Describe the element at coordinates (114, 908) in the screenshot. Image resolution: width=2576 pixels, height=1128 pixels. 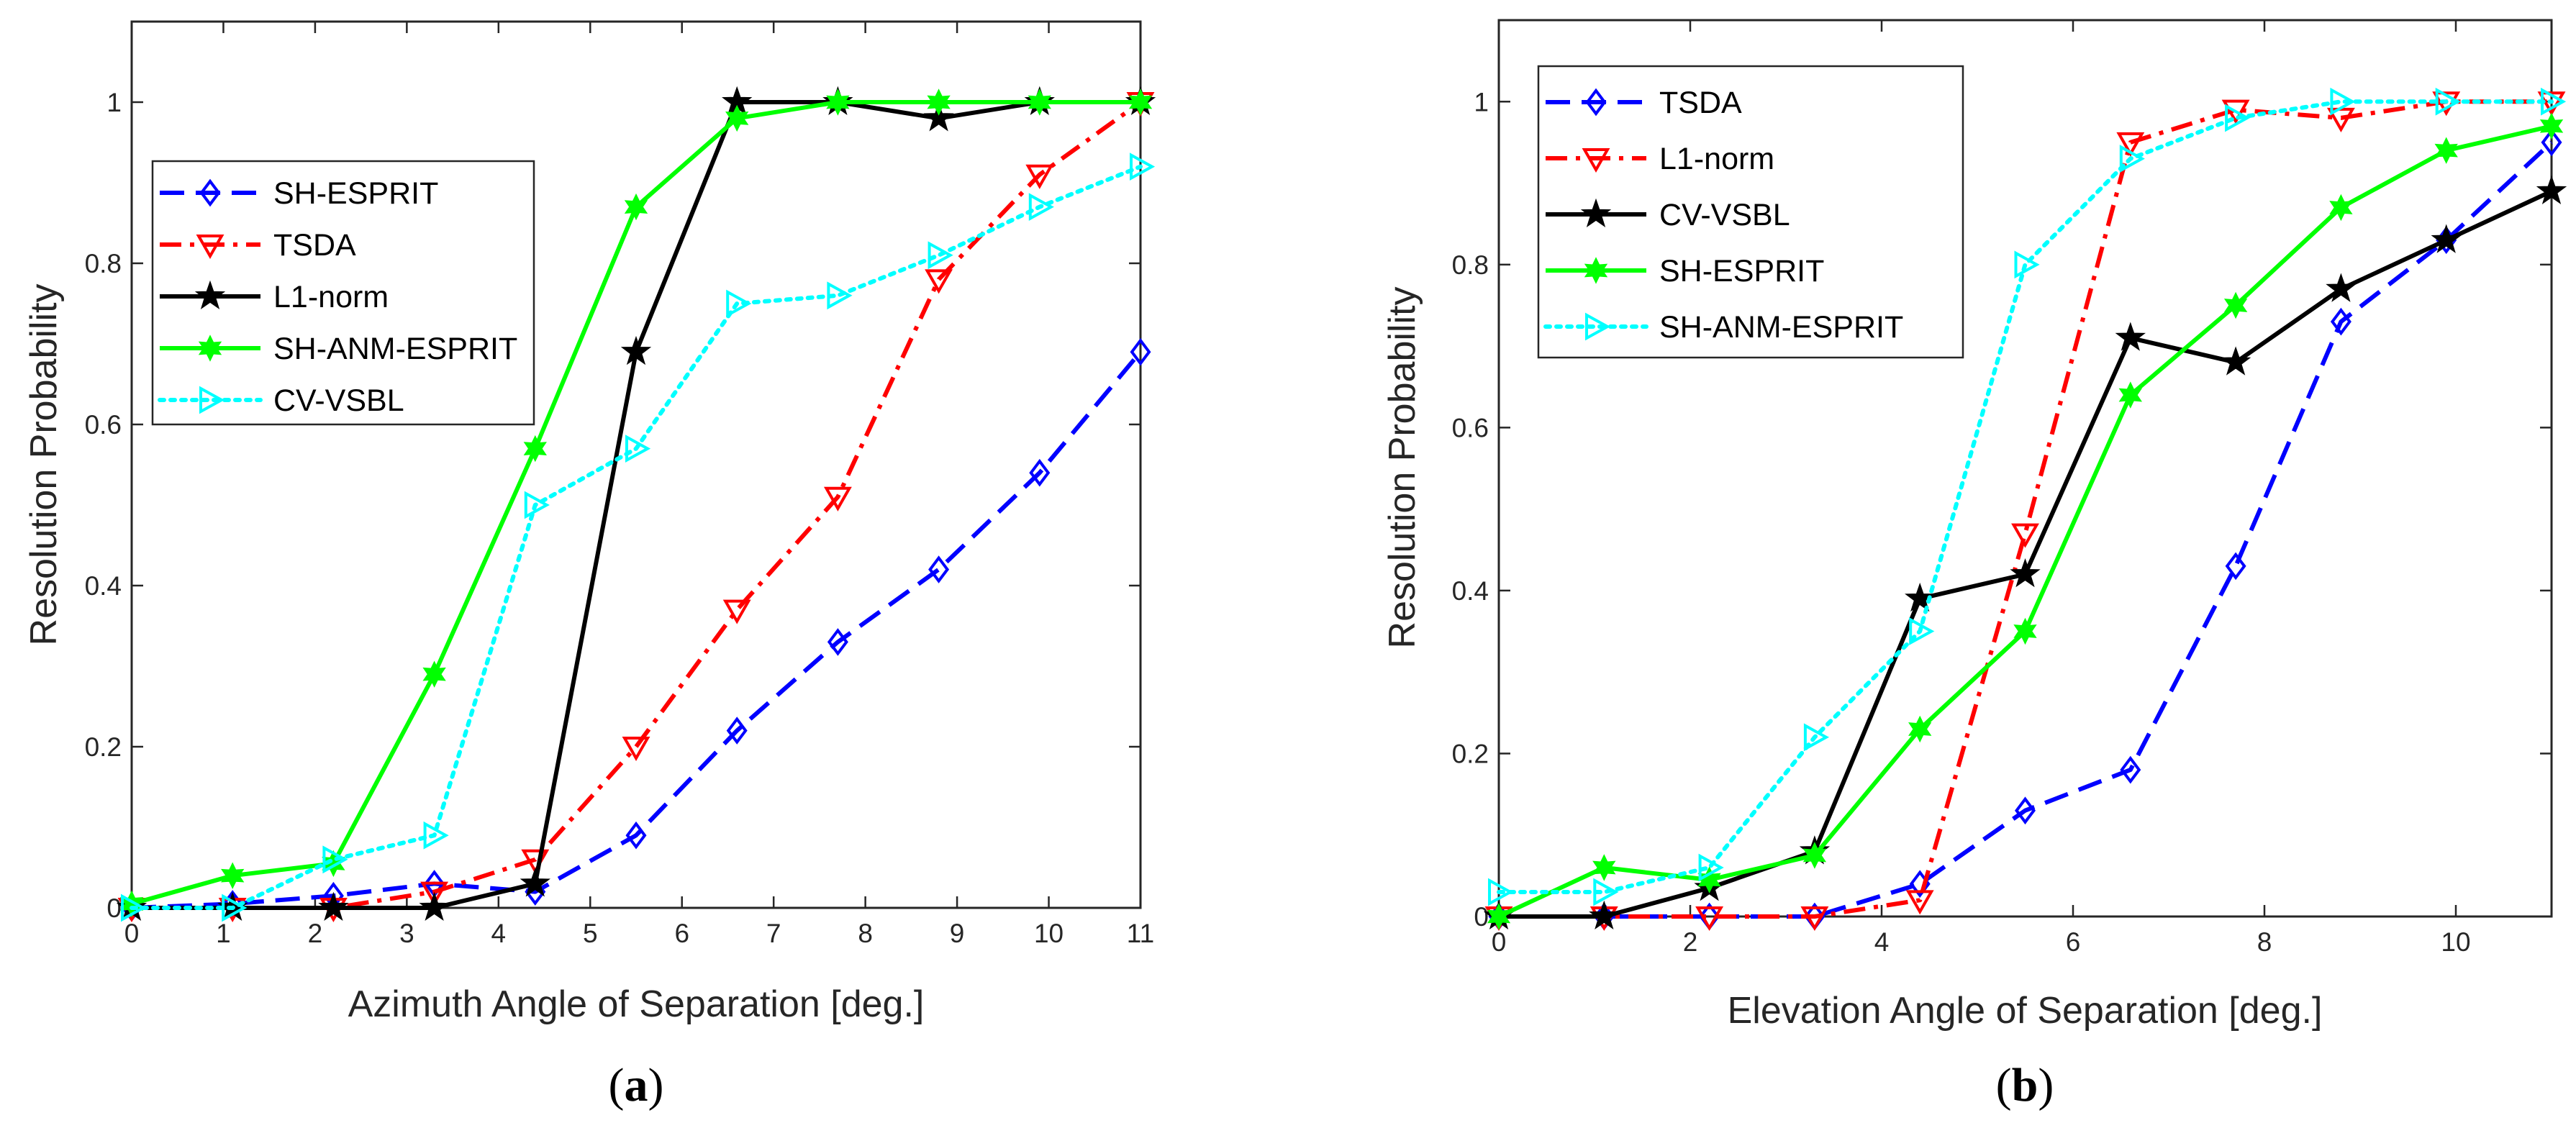
I see `y-tick-label: 0` at that location.